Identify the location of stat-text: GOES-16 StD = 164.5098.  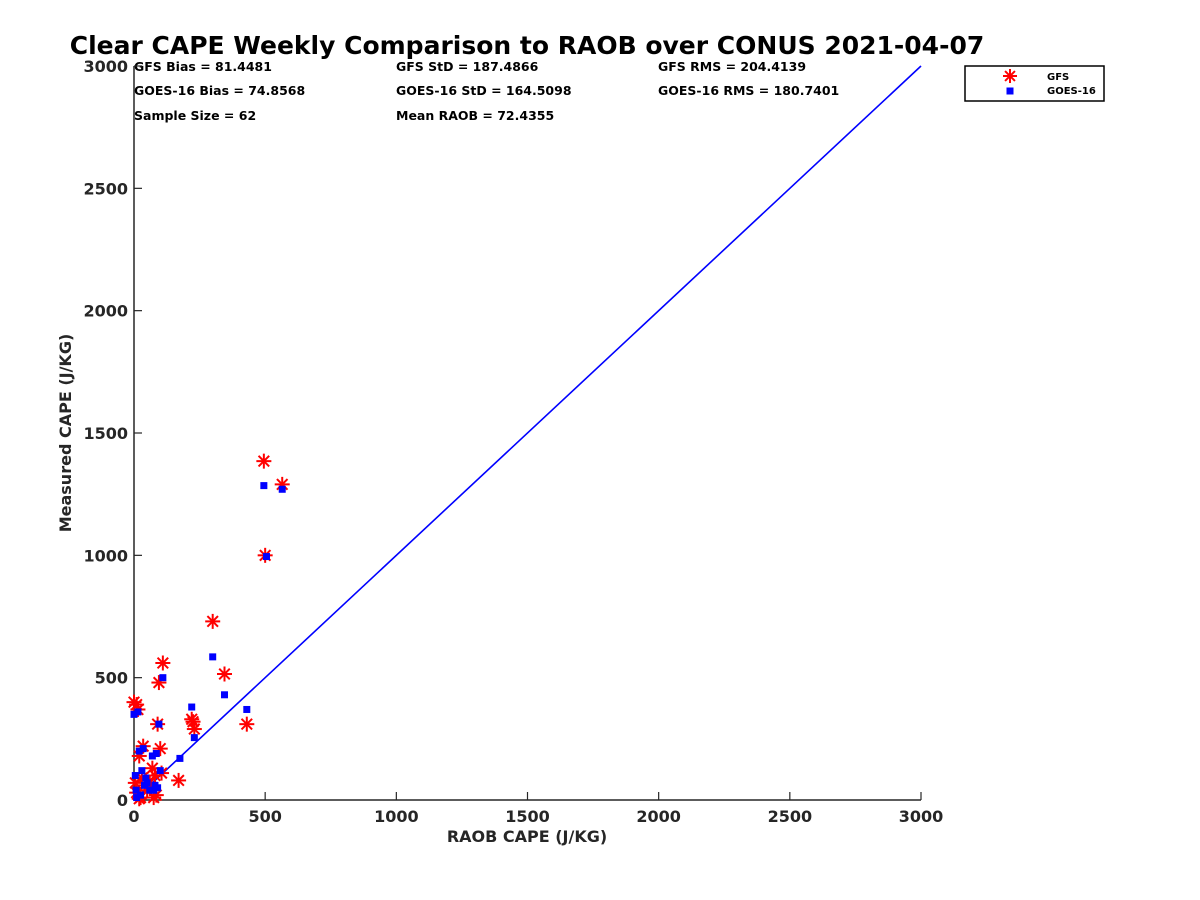
(484, 90).